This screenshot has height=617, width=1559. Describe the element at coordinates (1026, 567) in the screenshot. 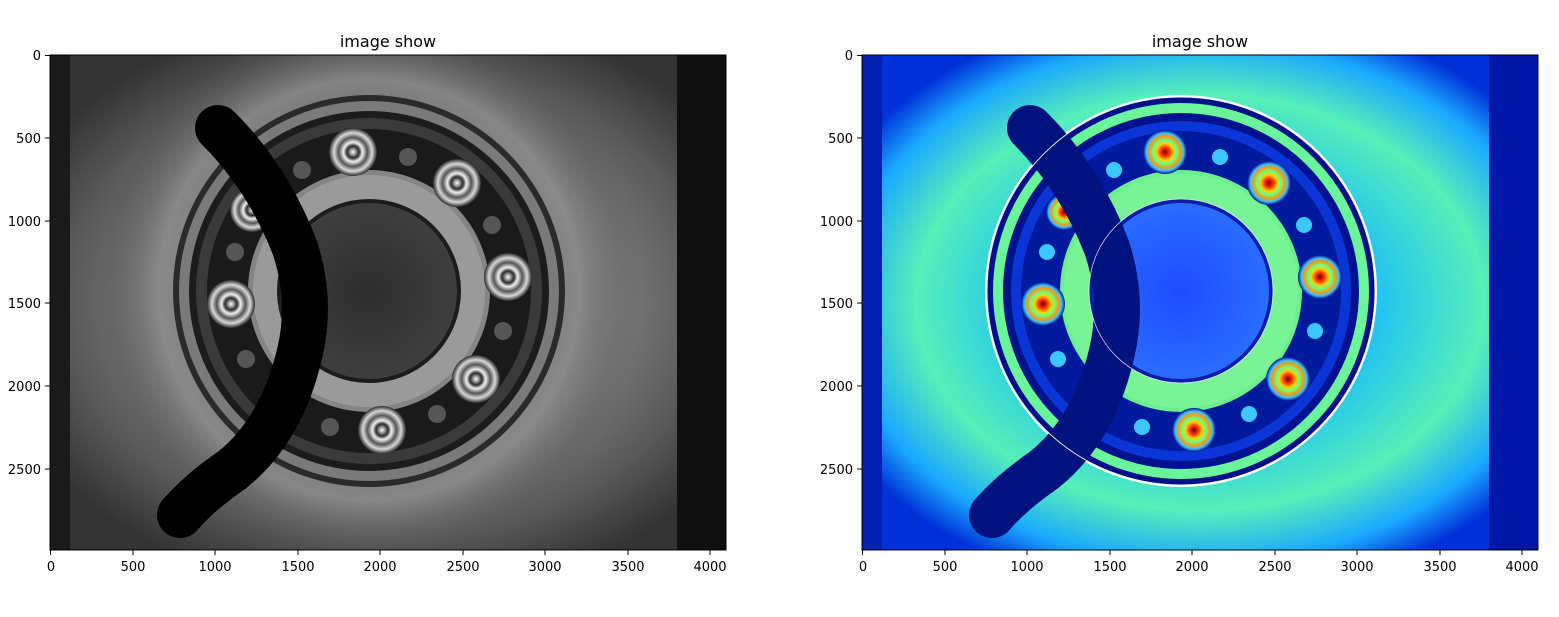

I see `right-x-tick-label: 1000` at that location.